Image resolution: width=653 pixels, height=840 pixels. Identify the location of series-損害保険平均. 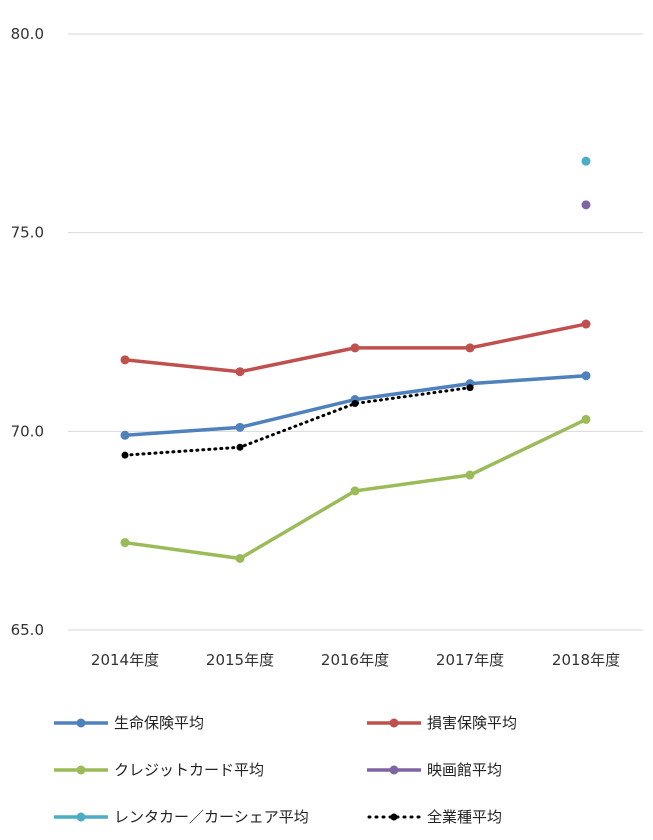
(355, 348).